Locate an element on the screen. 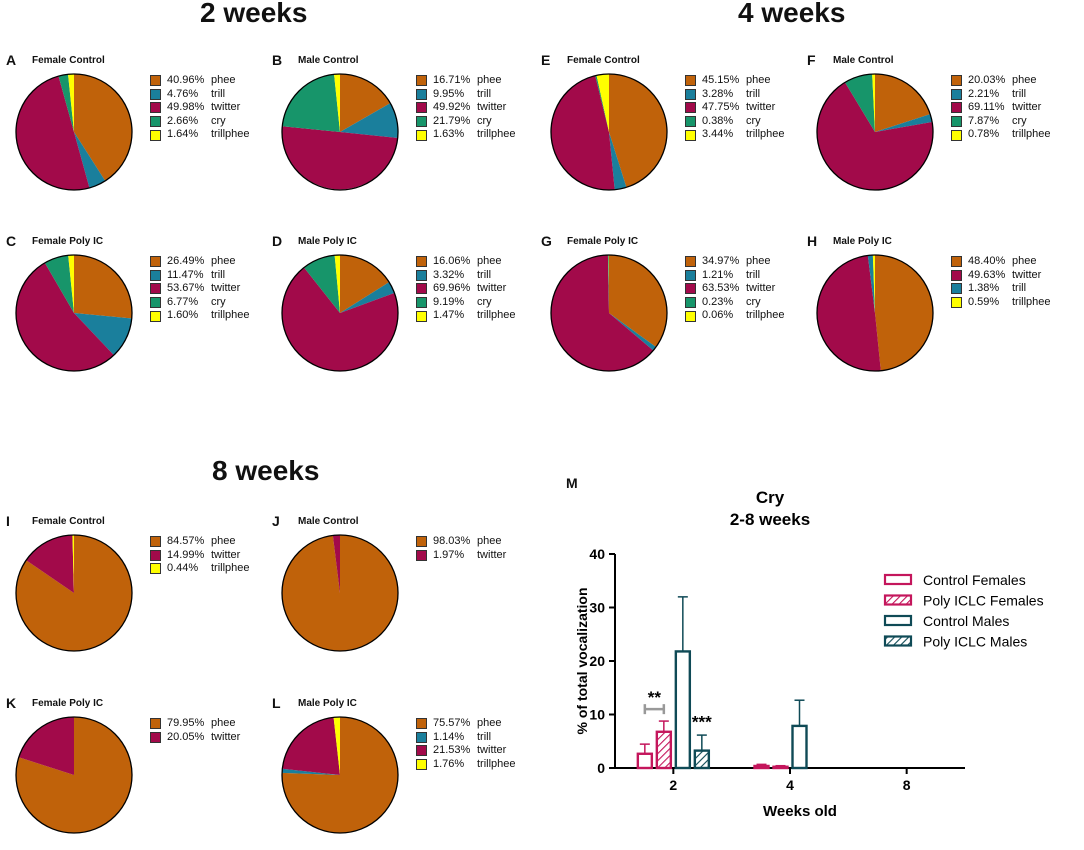 The width and height of the screenshot is (1084, 850). legend-item-trill: 11.47%trill is located at coordinates (200, 276).